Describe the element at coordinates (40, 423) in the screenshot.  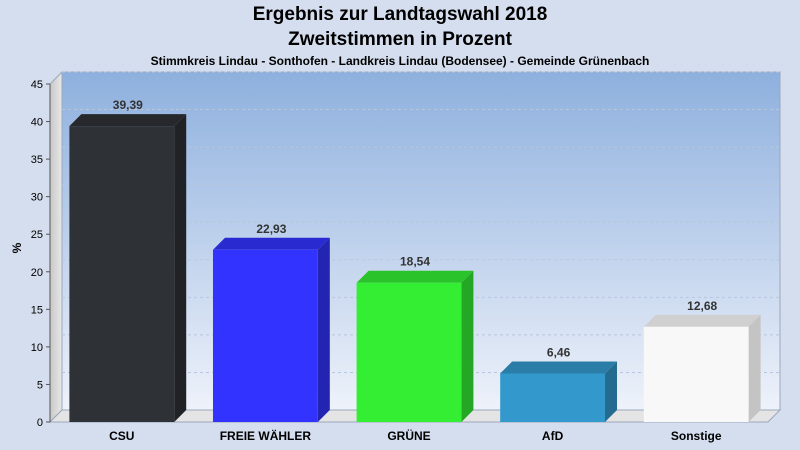
I see `y-tick-label: 0` at that location.